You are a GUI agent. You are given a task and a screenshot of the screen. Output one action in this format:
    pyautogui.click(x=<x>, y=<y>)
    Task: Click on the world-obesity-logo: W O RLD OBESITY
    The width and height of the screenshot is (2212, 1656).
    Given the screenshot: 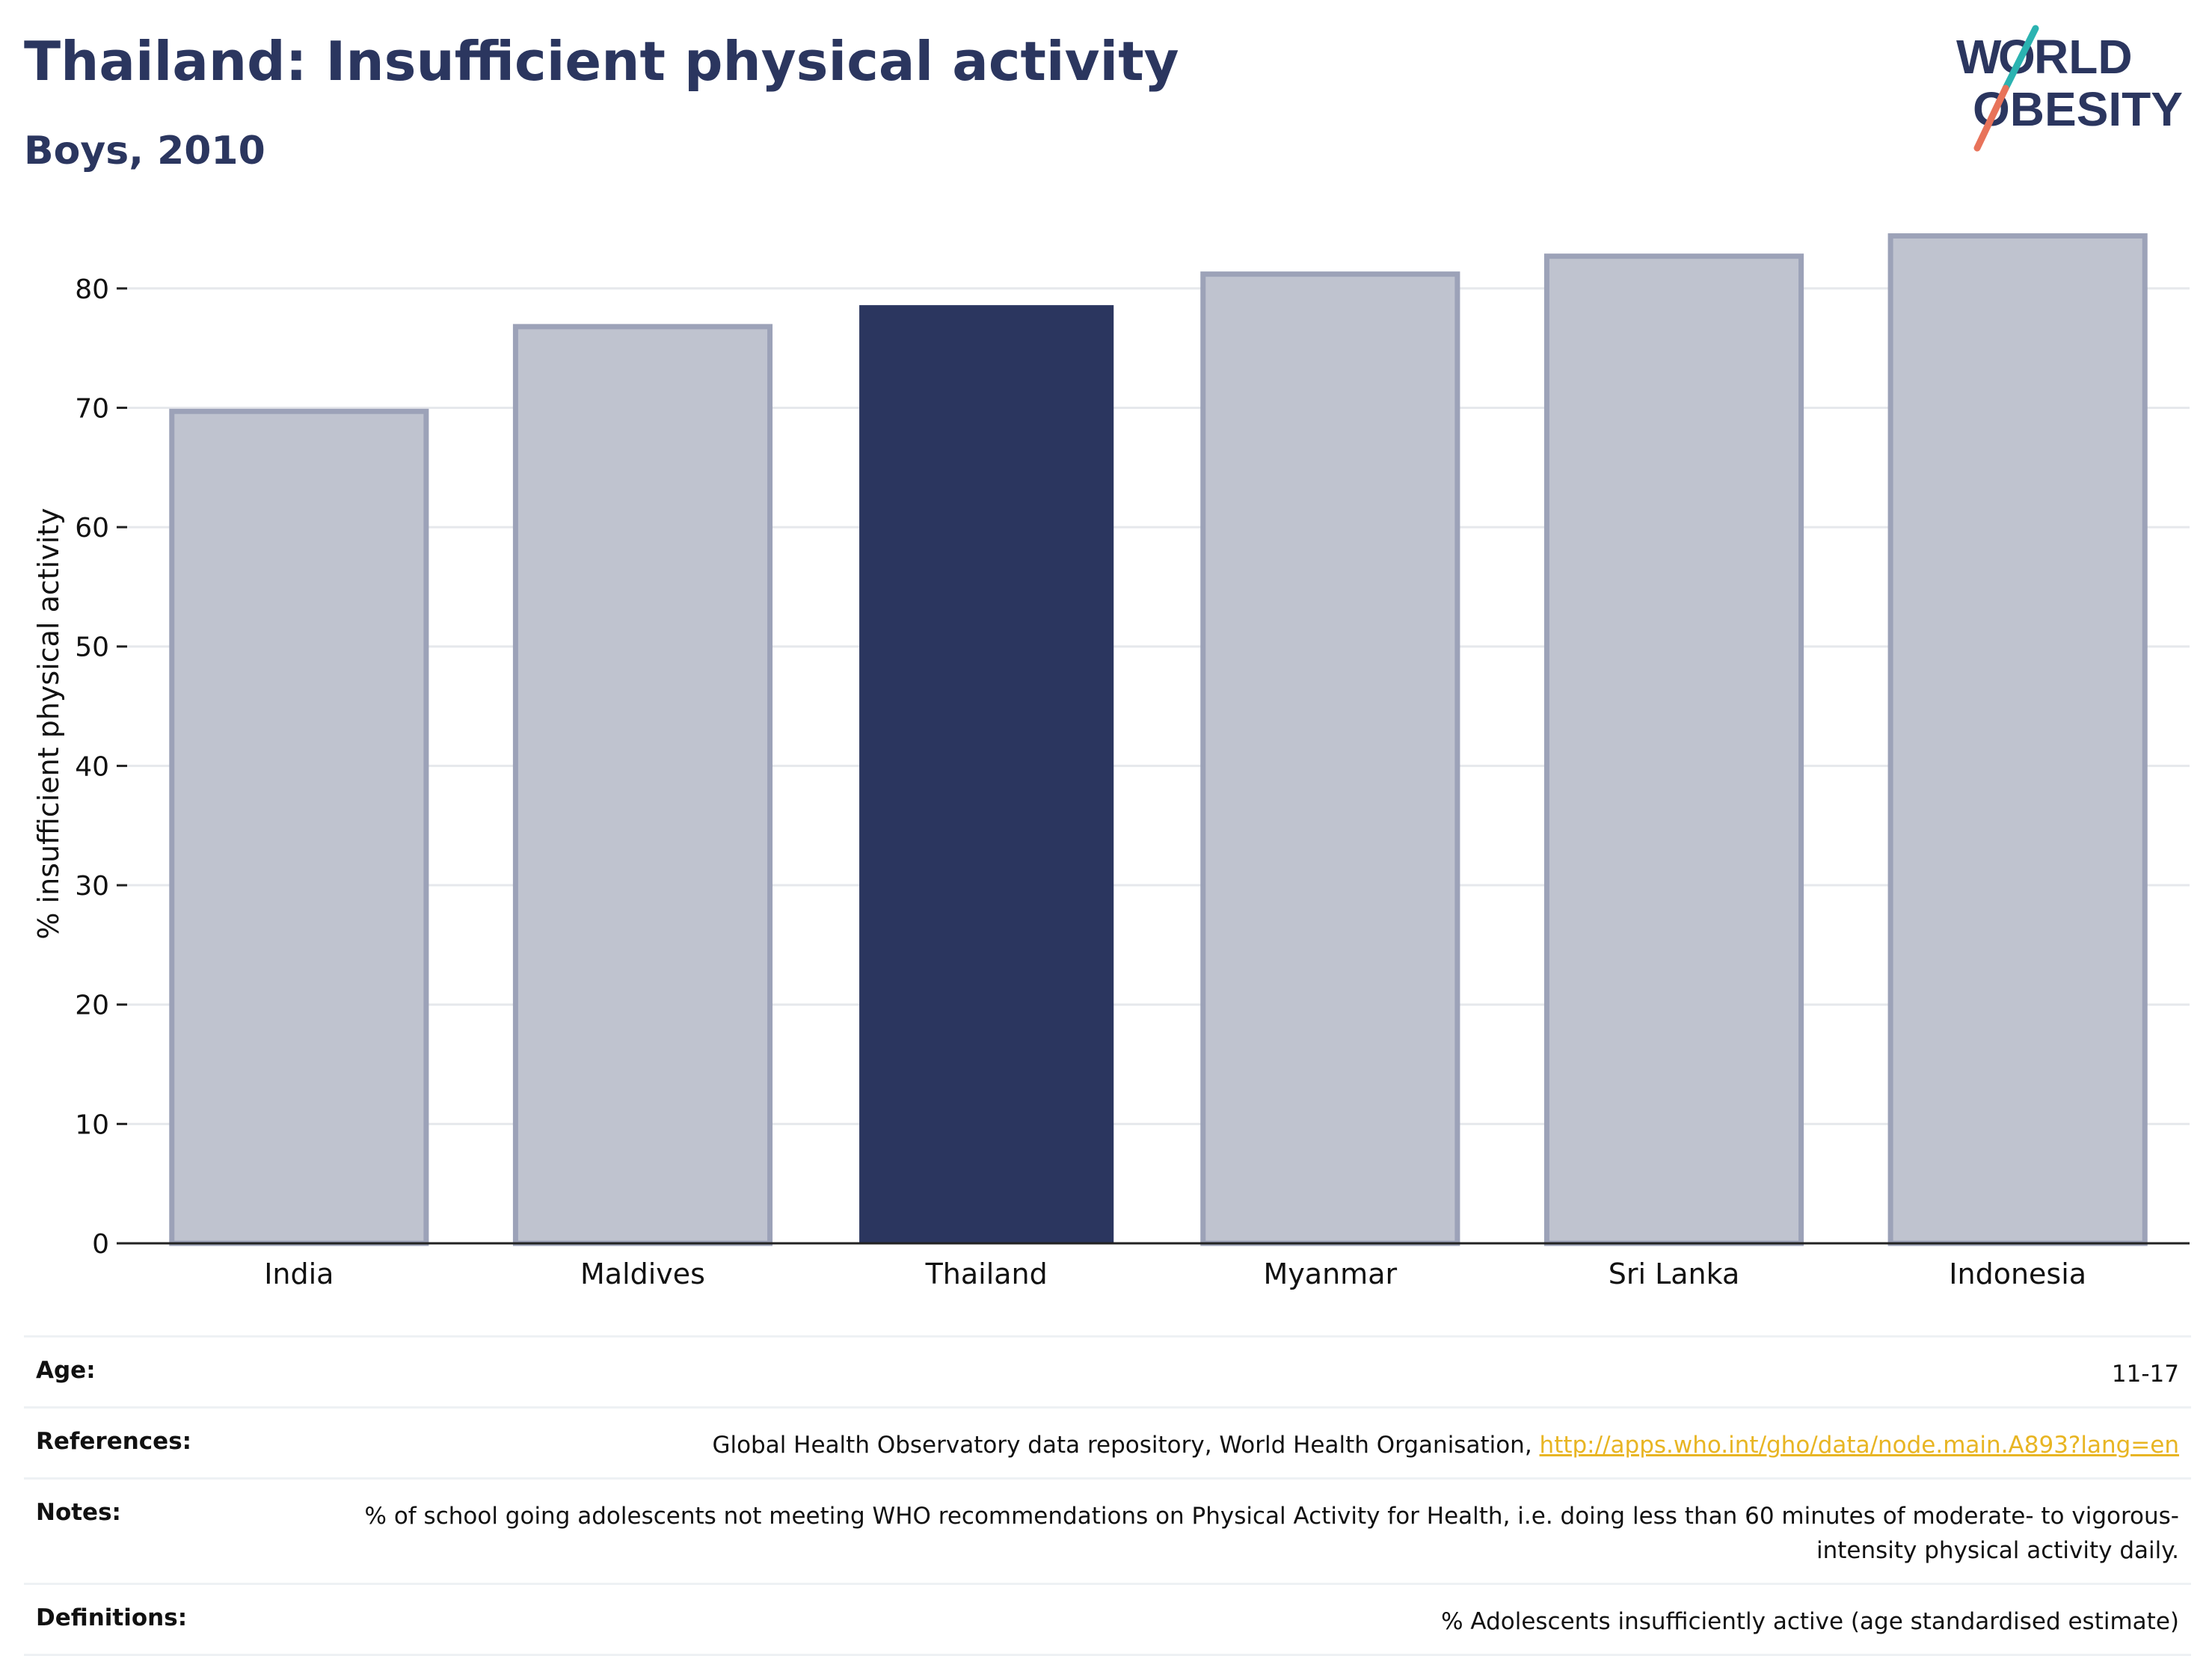 What is the action you would take?
    pyautogui.click(x=2069, y=88)
    